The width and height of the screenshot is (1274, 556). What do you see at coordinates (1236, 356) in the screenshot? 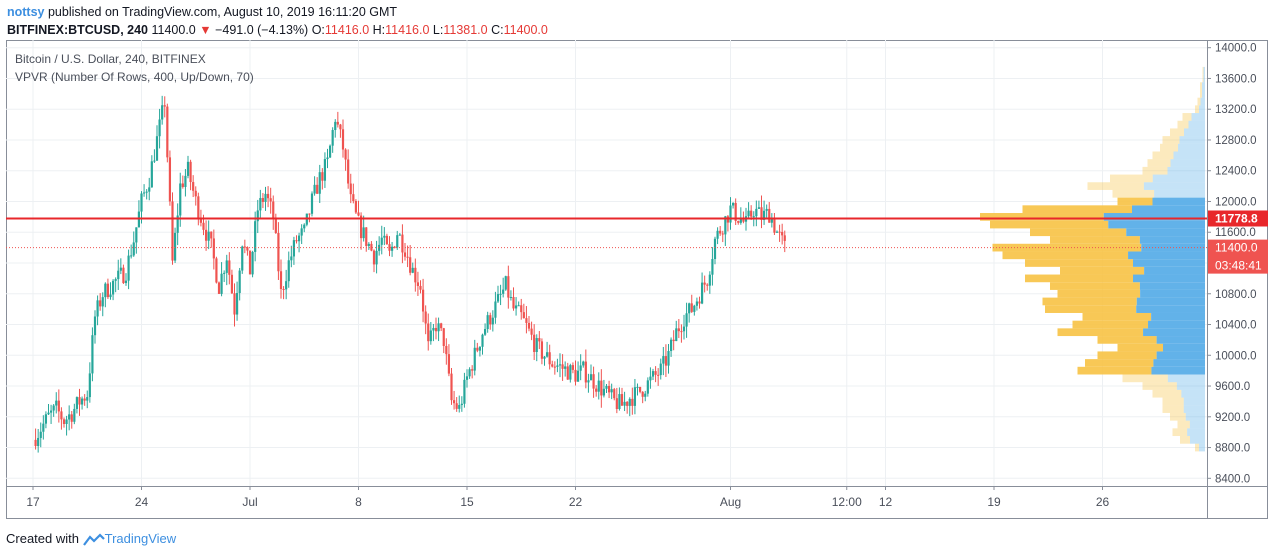
I see `price-tick-label: 10000.0` at bounding box center [1236, 356].